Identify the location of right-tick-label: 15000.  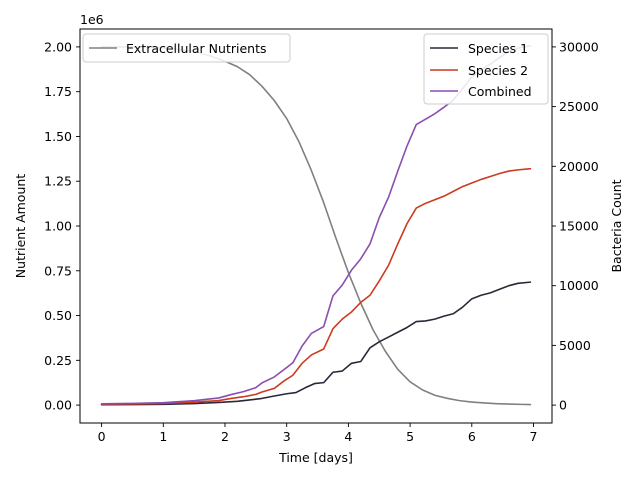
(579, 226).